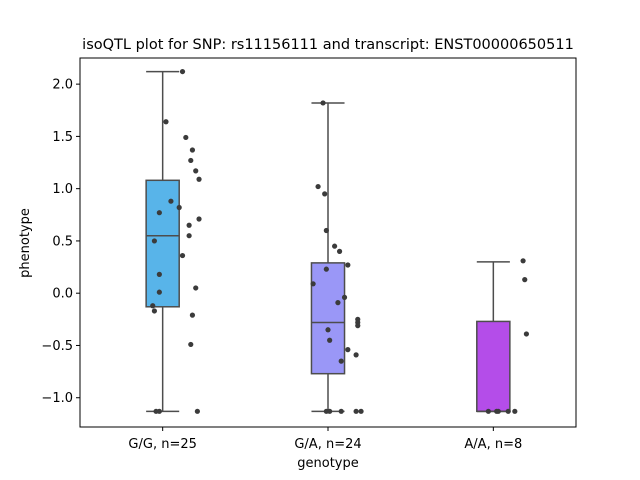 The width and height of the screenshot is (640, 480). Describe the element at coordinates (327, 463) in the screenshot. I see `x-axis-label: genotype` at that location.